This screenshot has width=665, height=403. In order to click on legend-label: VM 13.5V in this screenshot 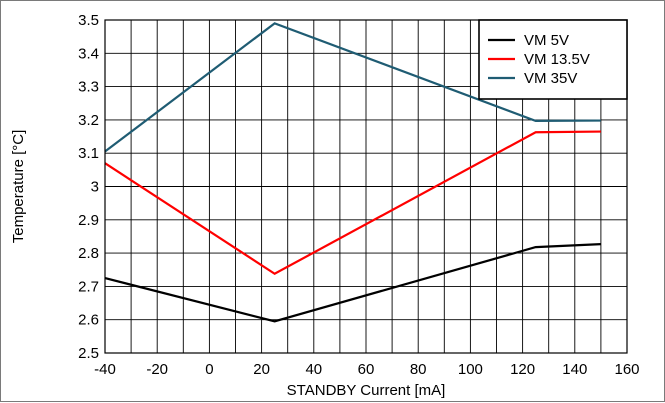, I will do `click(557, 59)`.